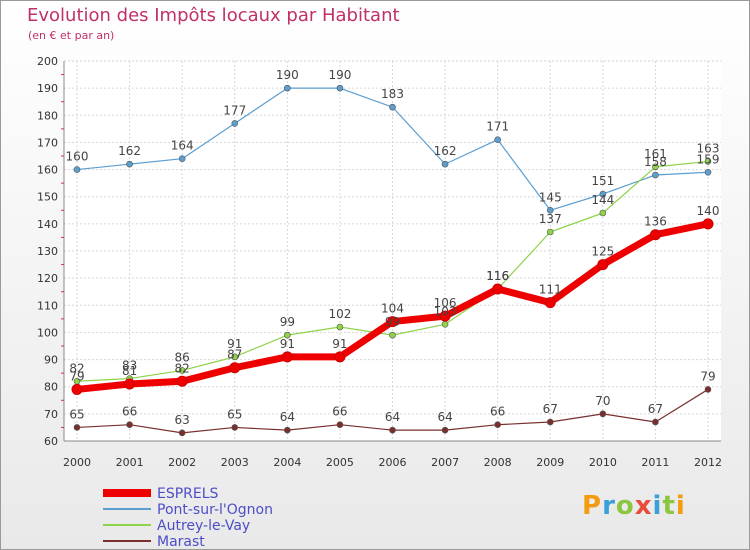 Image resolution: width=750 pixels, height=550 pixels. Describe the element at coordinates (340, 462) in the screenshot. I see `x-tick-label: 2005` at that location.